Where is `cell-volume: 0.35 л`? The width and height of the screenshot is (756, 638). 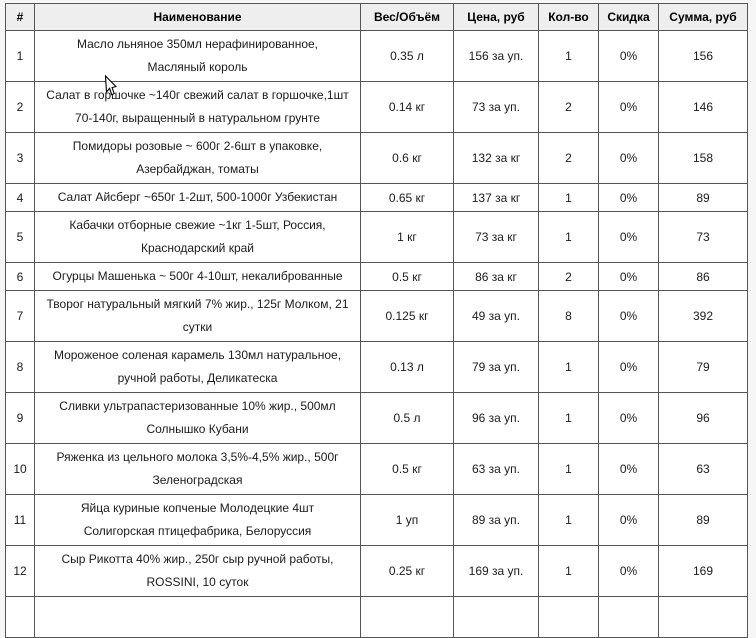 cell-volume: 0.35 л is located at coordinates (407, 56).